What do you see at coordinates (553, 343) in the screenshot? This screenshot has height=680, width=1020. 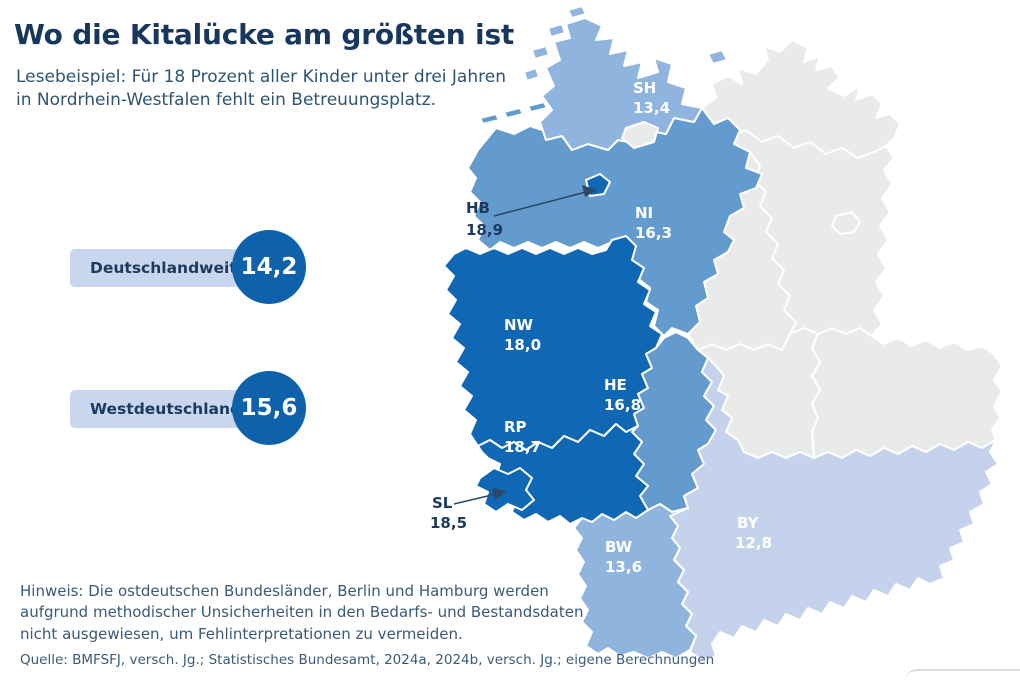 I see `region-nw` at bounding box center [553, 343].